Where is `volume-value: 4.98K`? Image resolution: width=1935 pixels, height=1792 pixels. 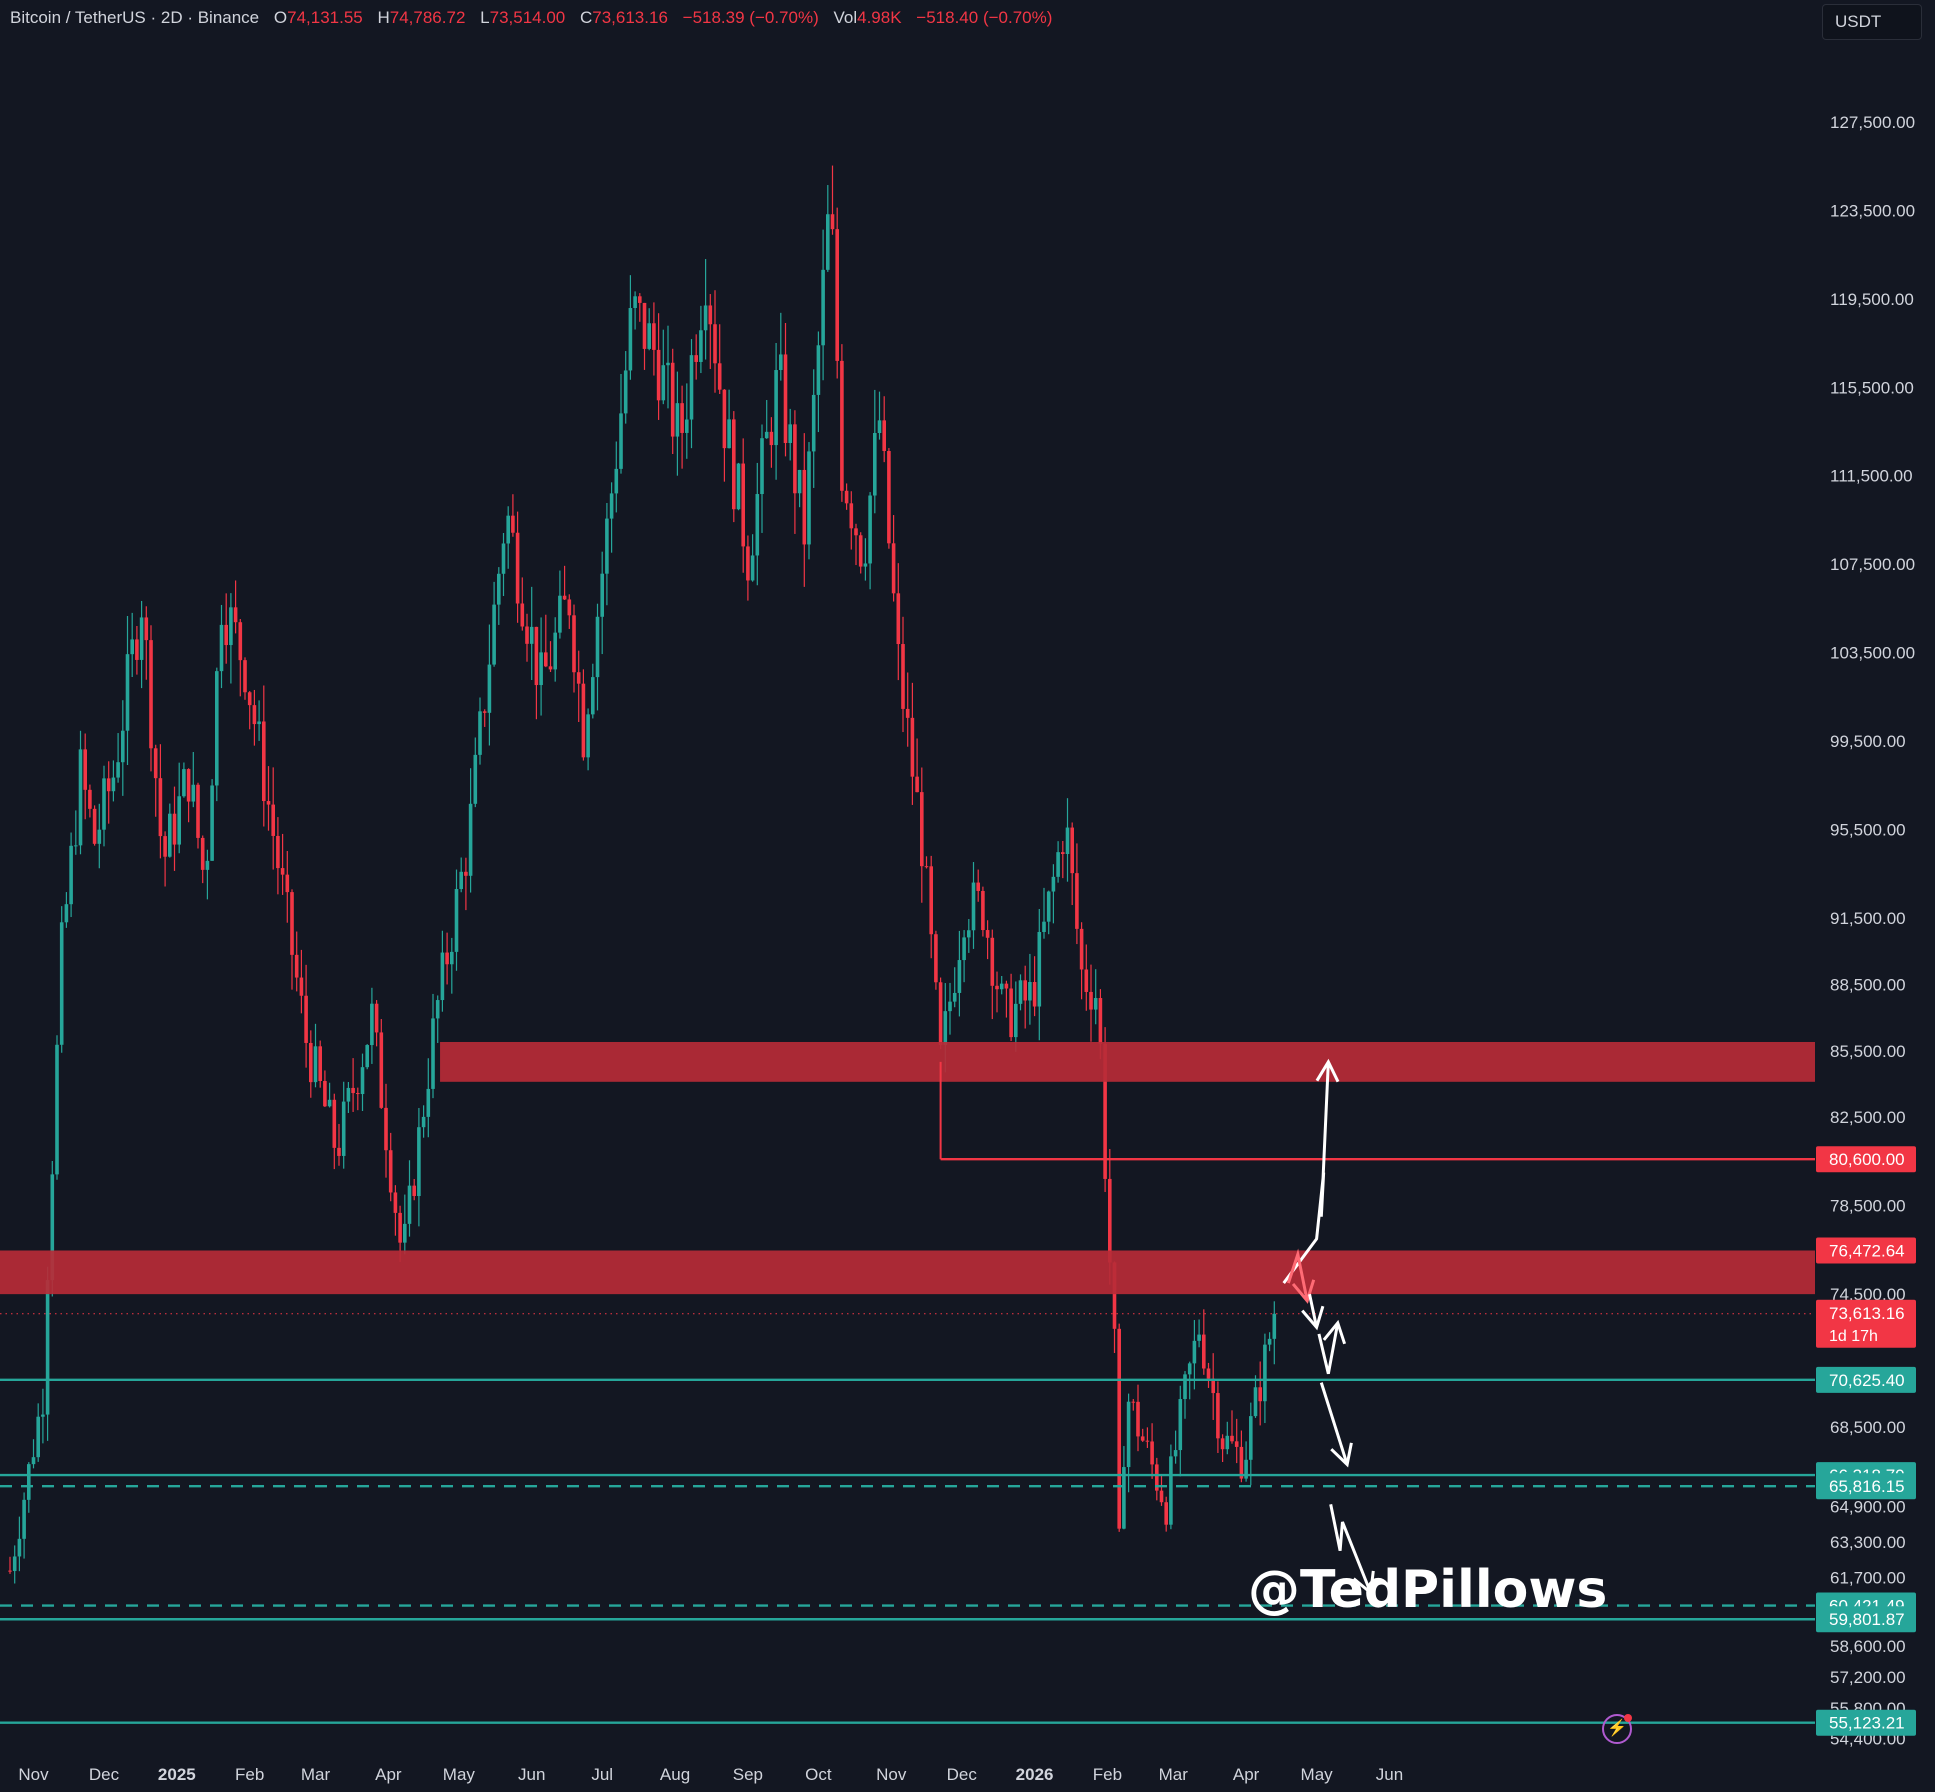 volume-value: 4.98K is located at coordinates (879, 17).